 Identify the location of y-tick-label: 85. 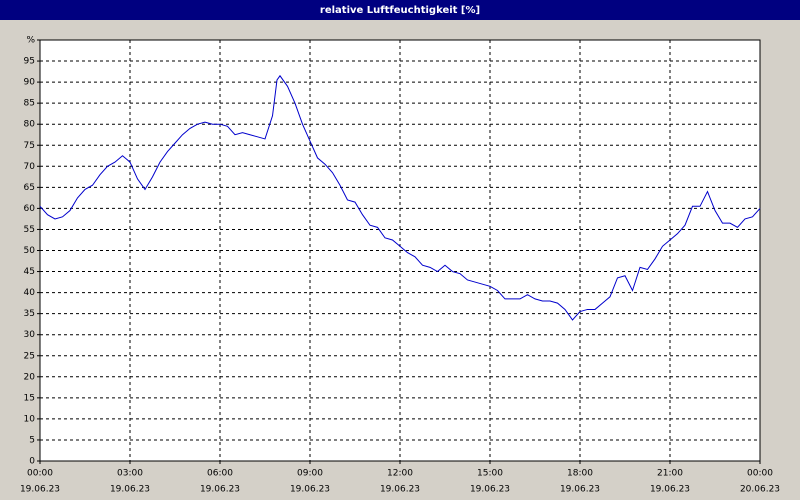
(29, 104).